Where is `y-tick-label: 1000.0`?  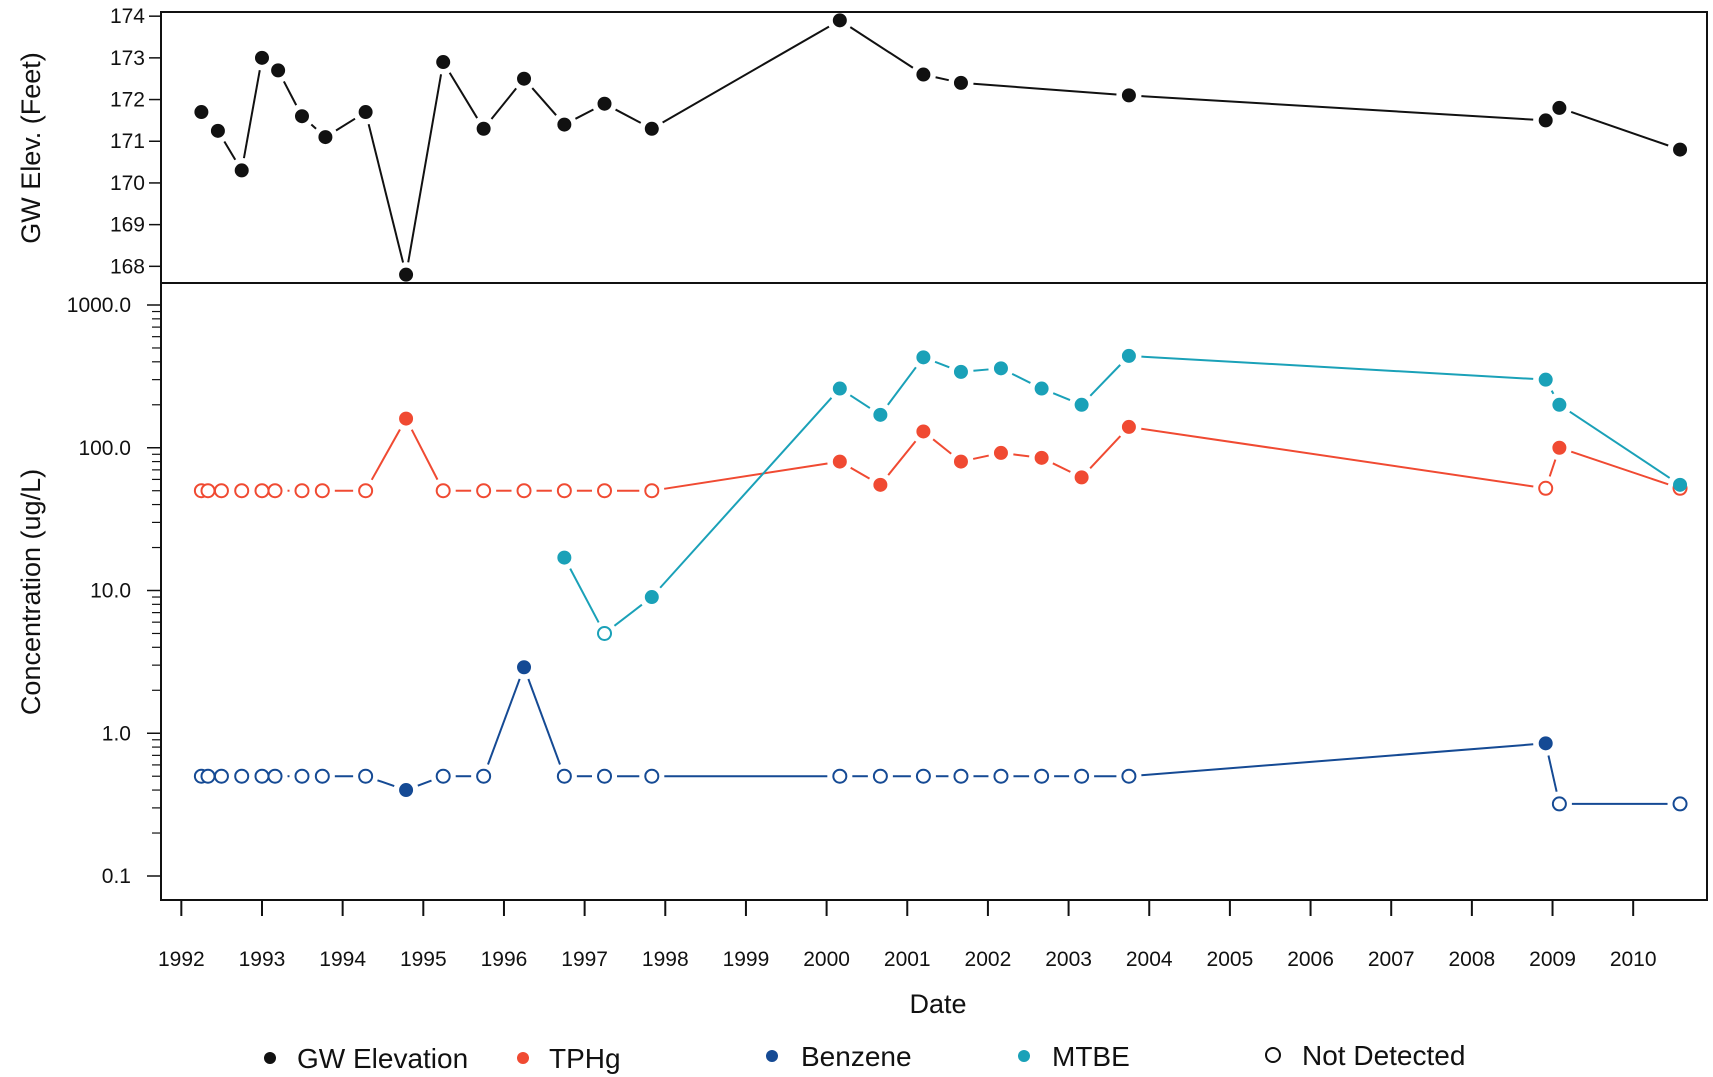
y-tick-label: 1000.0 is located at coordinates (99, 305).